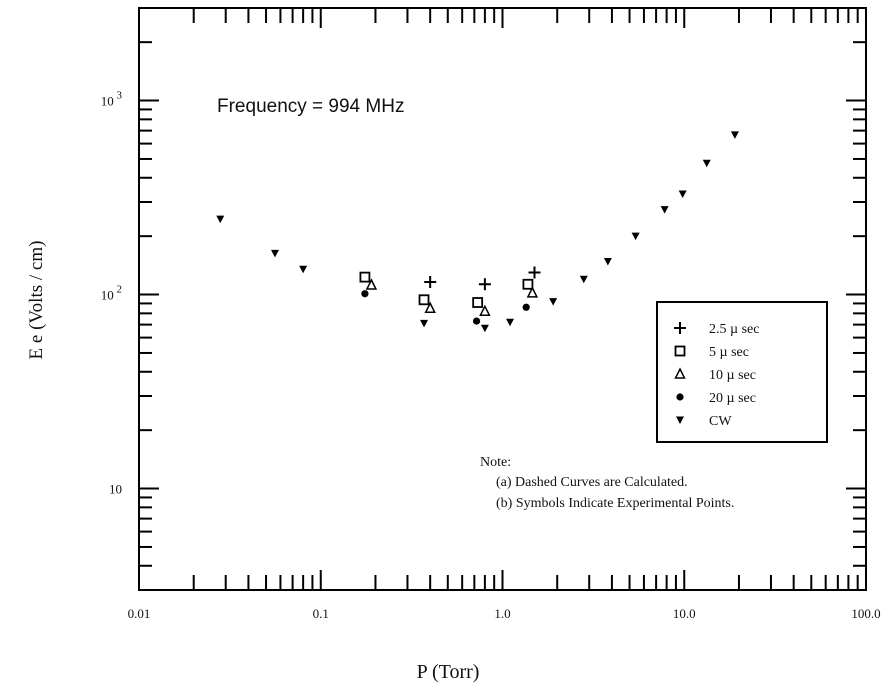 This screenshot has width=896, height=691. Describe the element at coordinates (680, 373) in the screenshot. I see `legend-marker-triangle` at that location.